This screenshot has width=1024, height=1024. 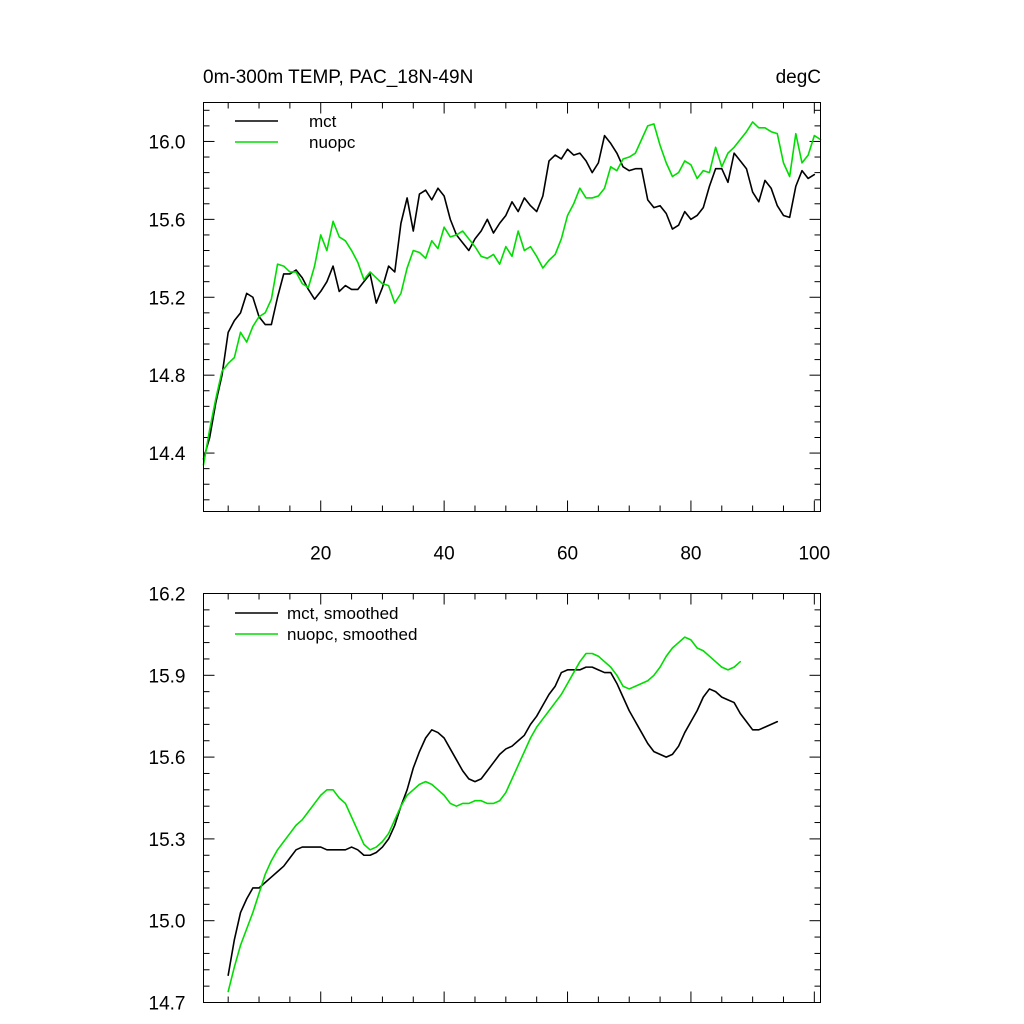 What do you see at coordinates (295, 132) in the screenshot?
I see `top-panel-legend: mct nuopc` at bounding box center [295, 132].